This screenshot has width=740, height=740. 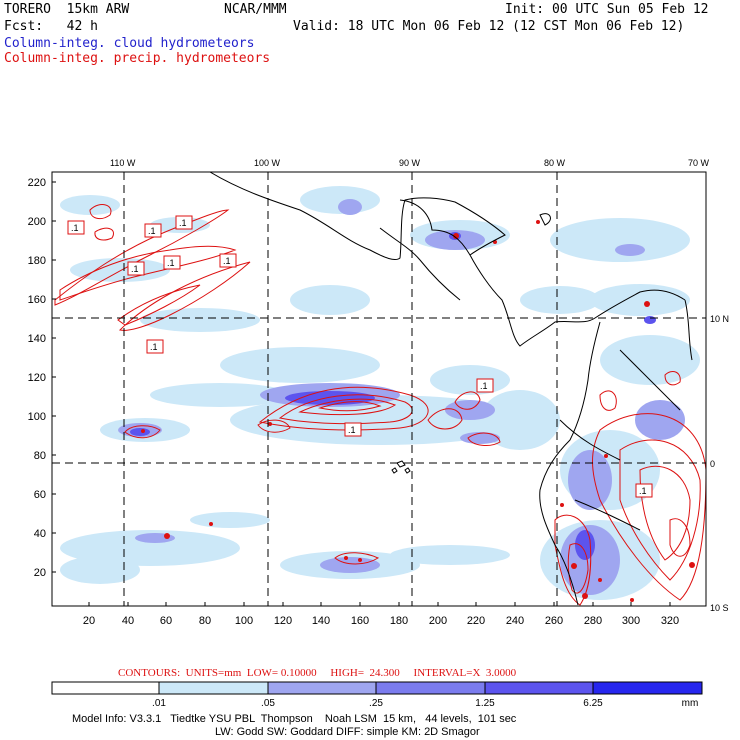 What do you see at coordinates (379, 604) in the screenshot?
I see `x-tick-marks` at bounding box center [379, 604].